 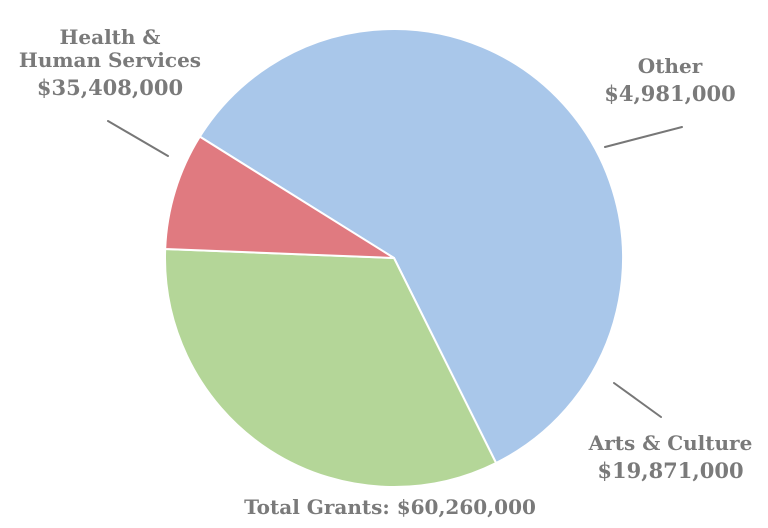 What do you see at coordinates (643, 137) in the screenshot?
I see `leader-line-other` at bounding box center [643, 137].